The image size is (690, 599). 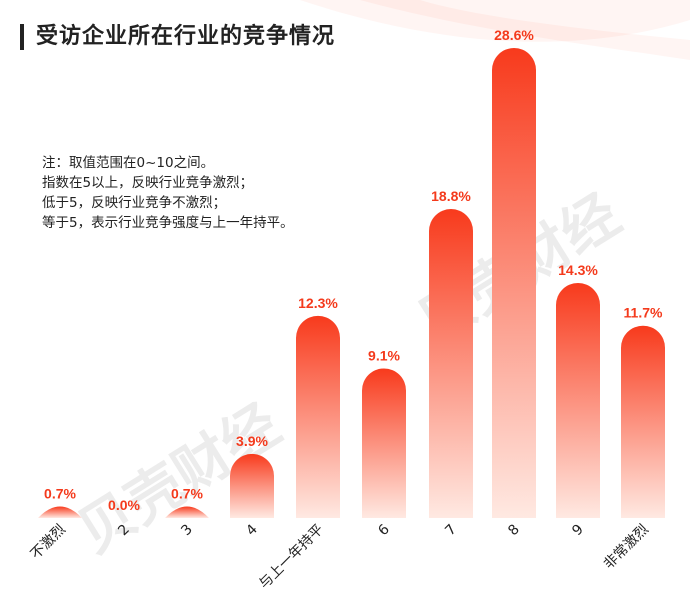 What do you see at coordinates (168, 223) in the screenshot?
I see `note-line: 等于5，表示行业竞争强度与上一年持平。` at bounding box center [168, 223].